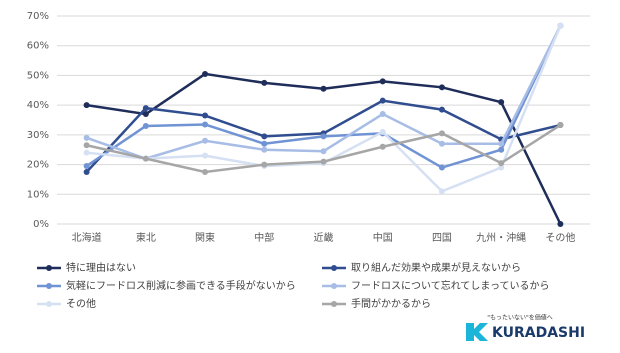  Describe the element at coordinates (560, 237) in the screenshot. I see `x-tick-label: その他` at that location.